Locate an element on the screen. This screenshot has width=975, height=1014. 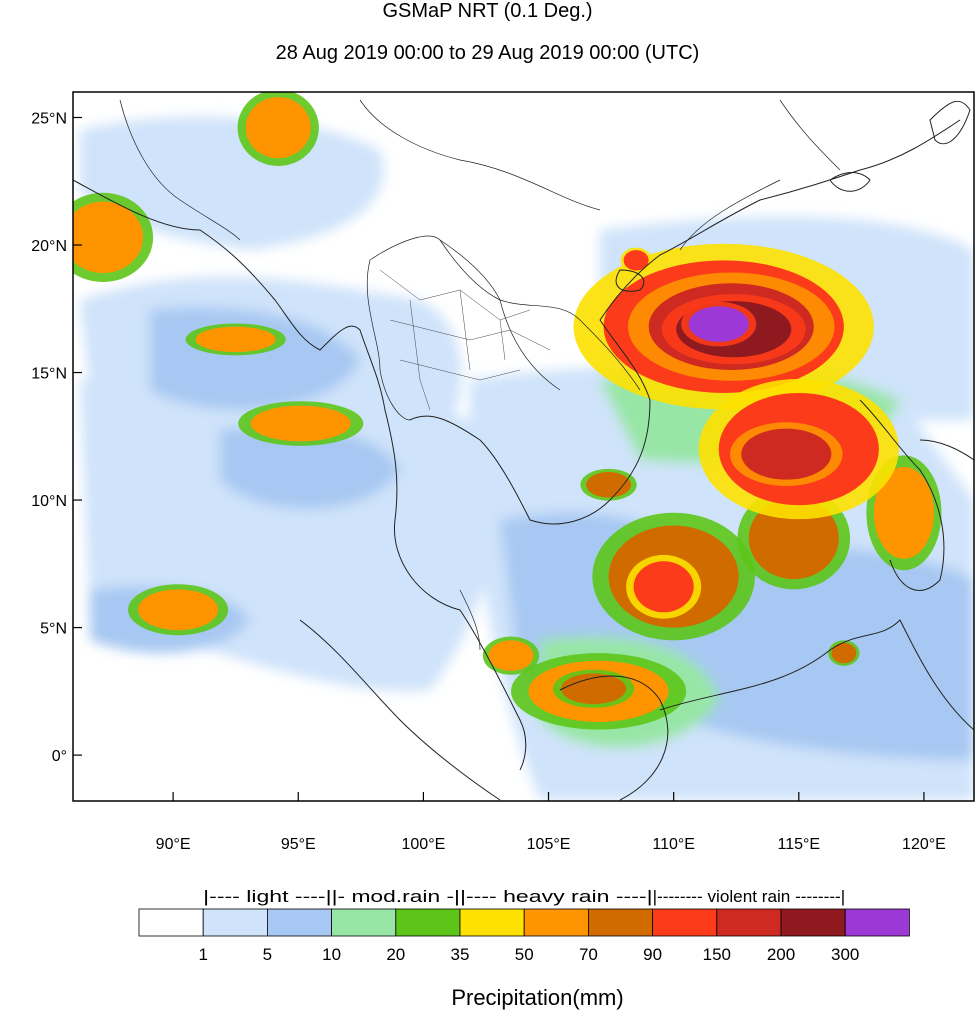
lon-tick-label: 120°E is located at coordinates (924, 844).